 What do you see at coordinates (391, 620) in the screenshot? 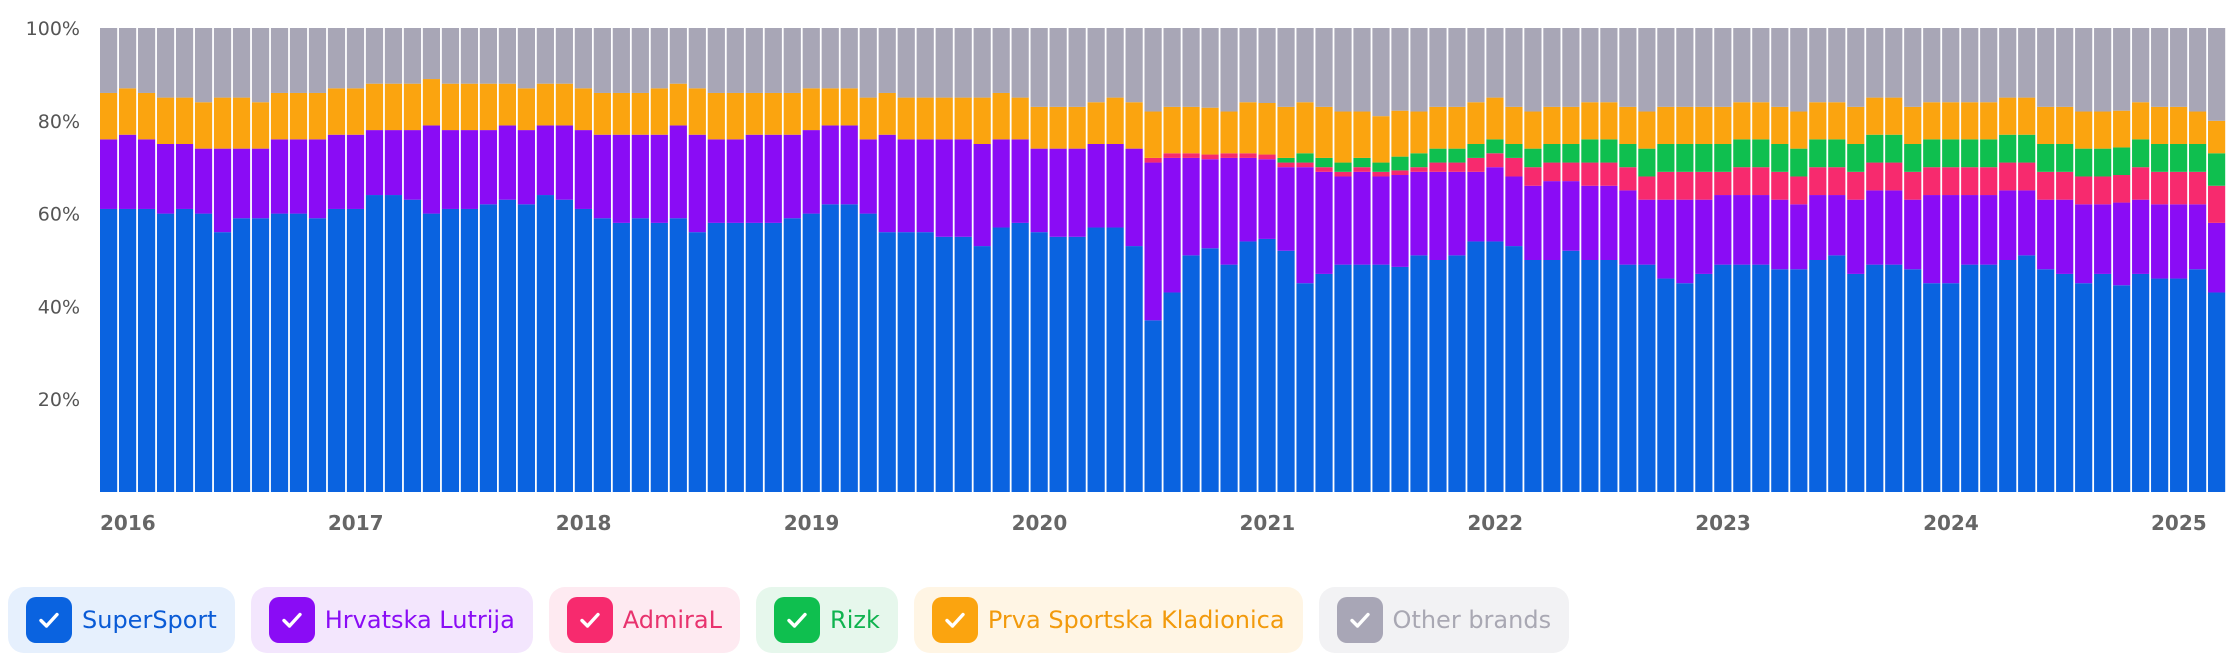
I see `legend-item-hrvatska-lutrija: Hrvatska Lutrija` at bounding box center [391, 620].